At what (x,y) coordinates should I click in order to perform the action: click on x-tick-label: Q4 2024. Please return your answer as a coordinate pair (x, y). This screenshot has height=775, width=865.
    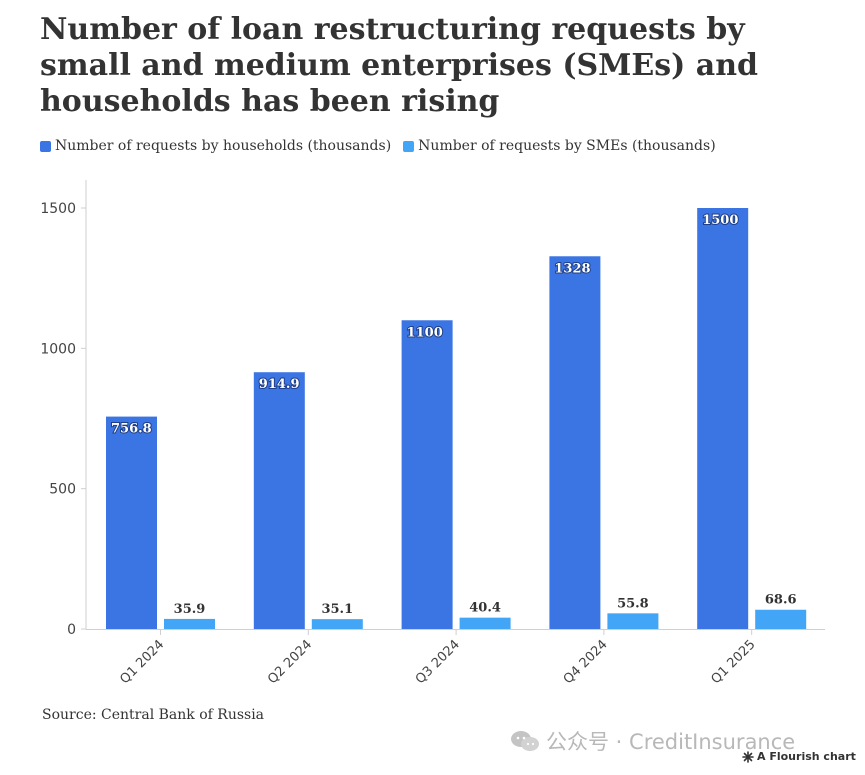
    Looking at the image, I should click on (586, 662).